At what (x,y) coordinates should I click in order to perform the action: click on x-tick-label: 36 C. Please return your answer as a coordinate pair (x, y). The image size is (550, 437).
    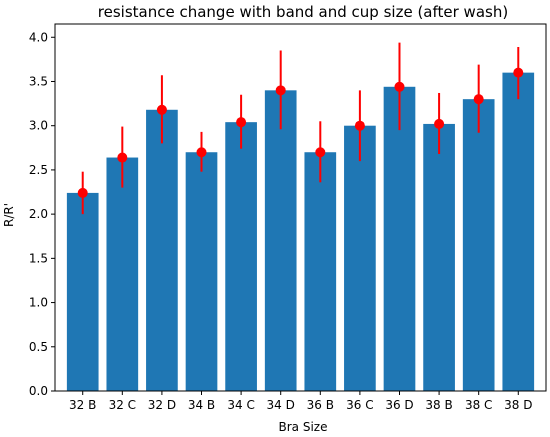
    Looking at the image, I should click on (359, 405).